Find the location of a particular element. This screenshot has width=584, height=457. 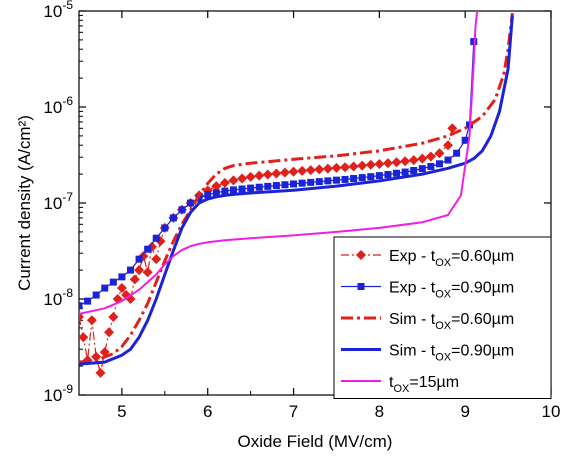

legend-label: Exp - tOX=0.90µm is located at coordinates (451, 290).